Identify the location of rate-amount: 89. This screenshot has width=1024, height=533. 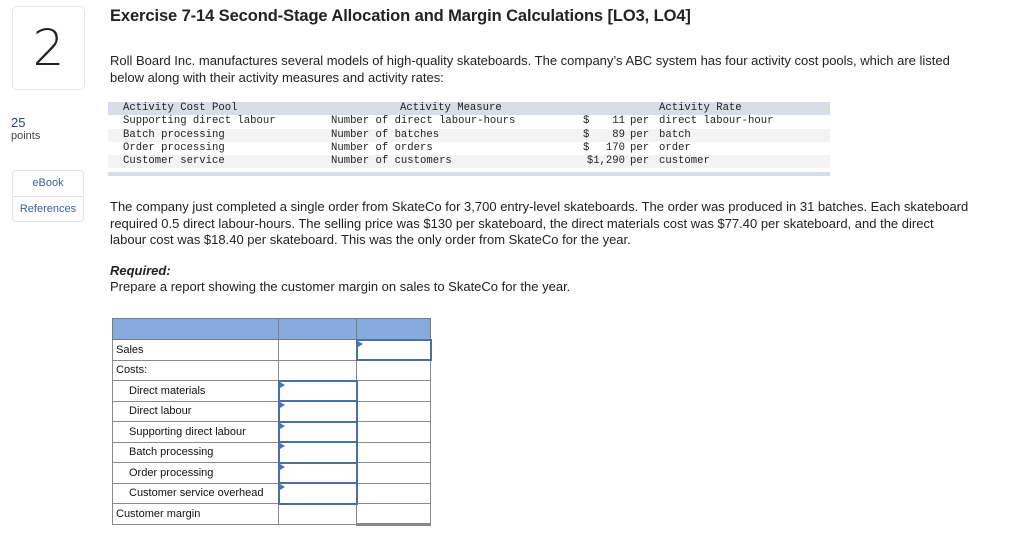
(618, 134).